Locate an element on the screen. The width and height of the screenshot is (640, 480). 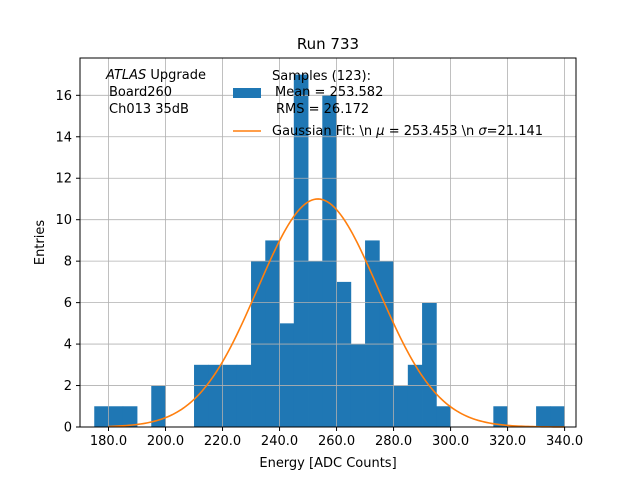
y-tick-label: 6 is located at coordinates (68, 303).